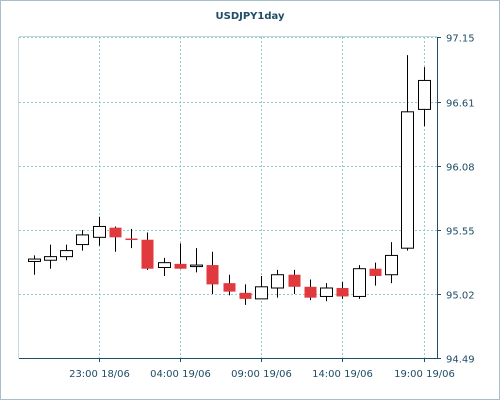 The height and width of the screenshot is (400, 500). I want to click on y-tick-label: 95.55, so click(460, 232).